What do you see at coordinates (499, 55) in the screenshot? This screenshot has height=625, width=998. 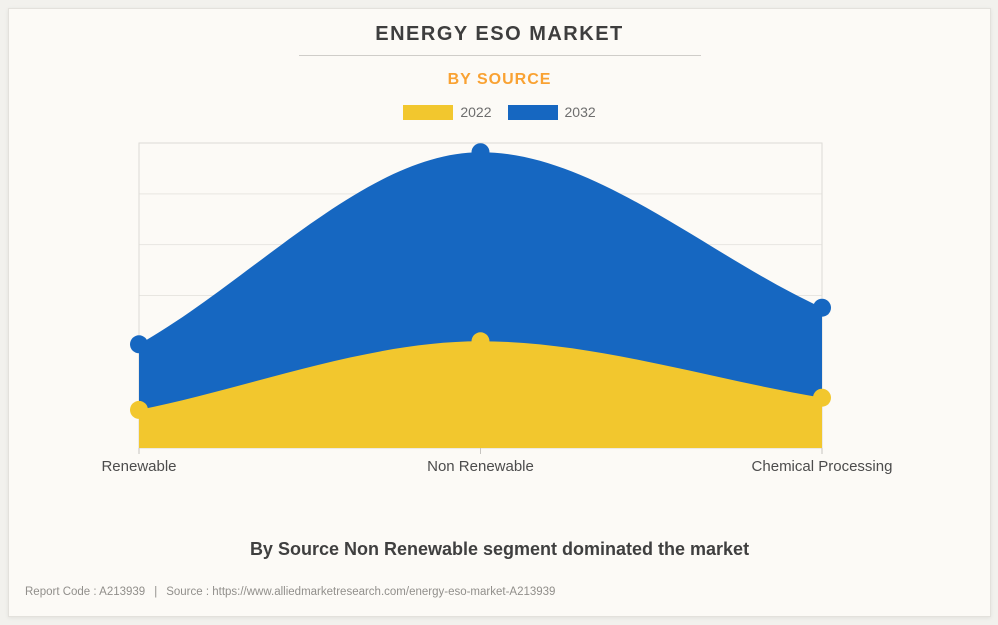 I see `title-divider` at bounding box center [499, 55].